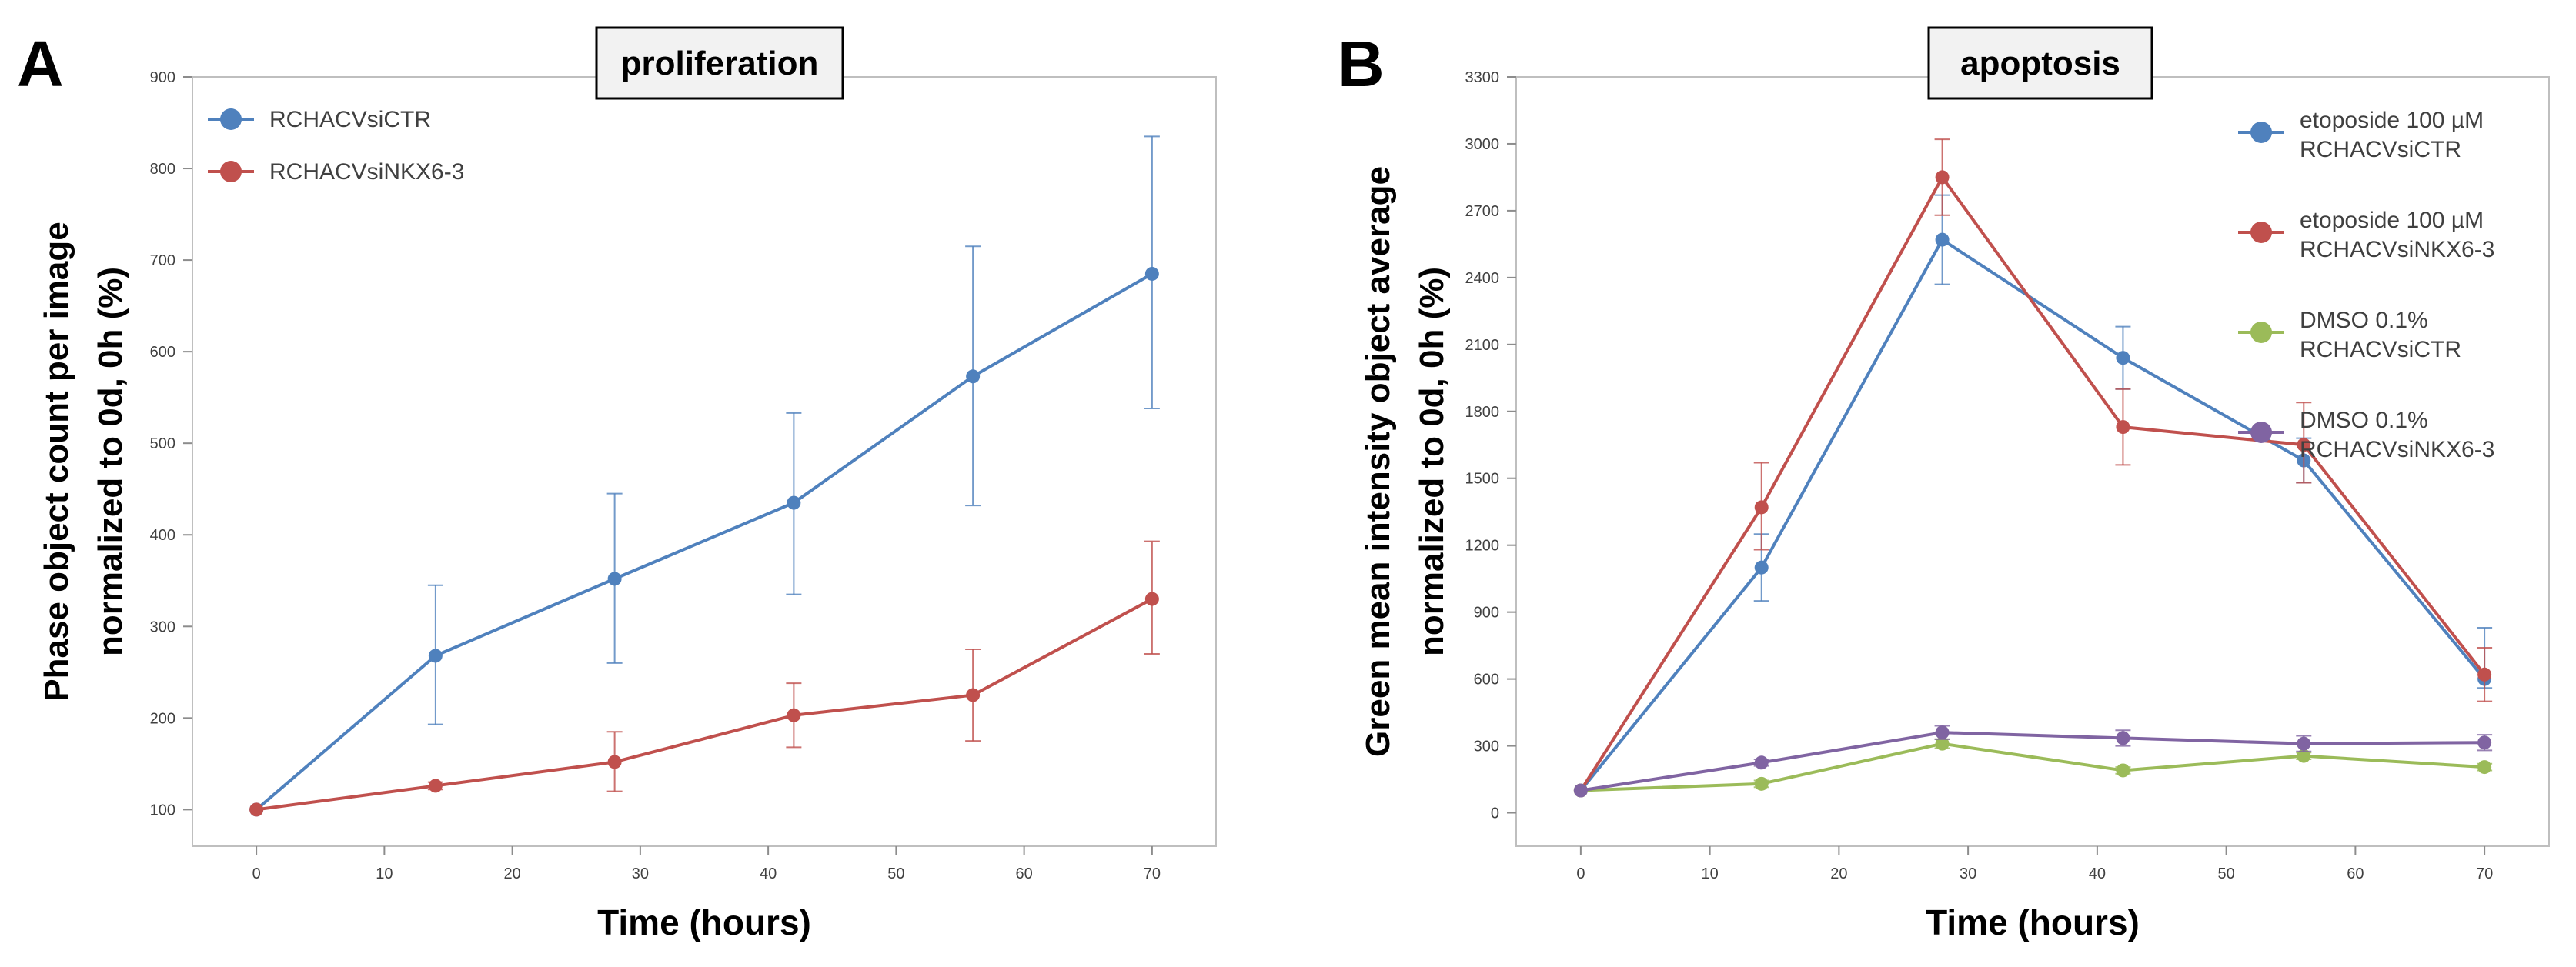  I want to click on y-tick-label: 2400, so click(1482, 278).